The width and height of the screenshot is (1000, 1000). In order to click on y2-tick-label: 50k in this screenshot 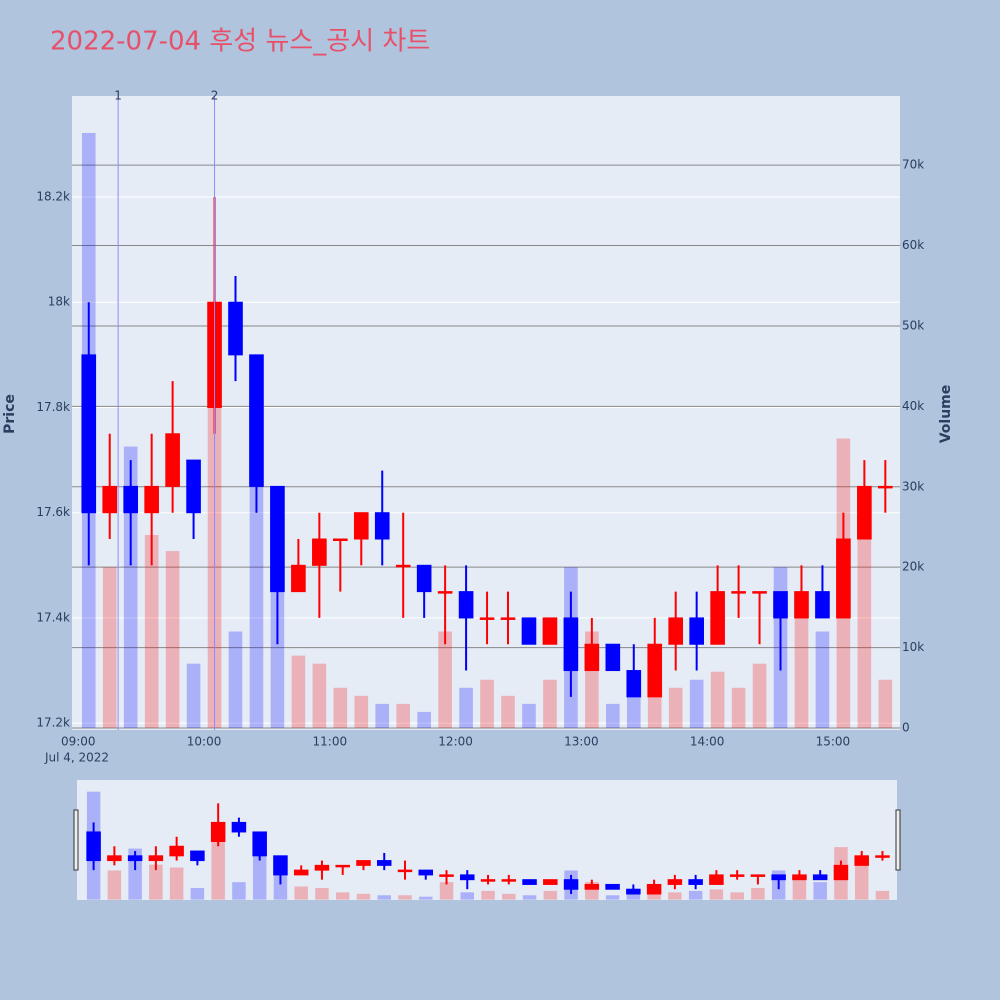, I will do `click(913, 325)`.